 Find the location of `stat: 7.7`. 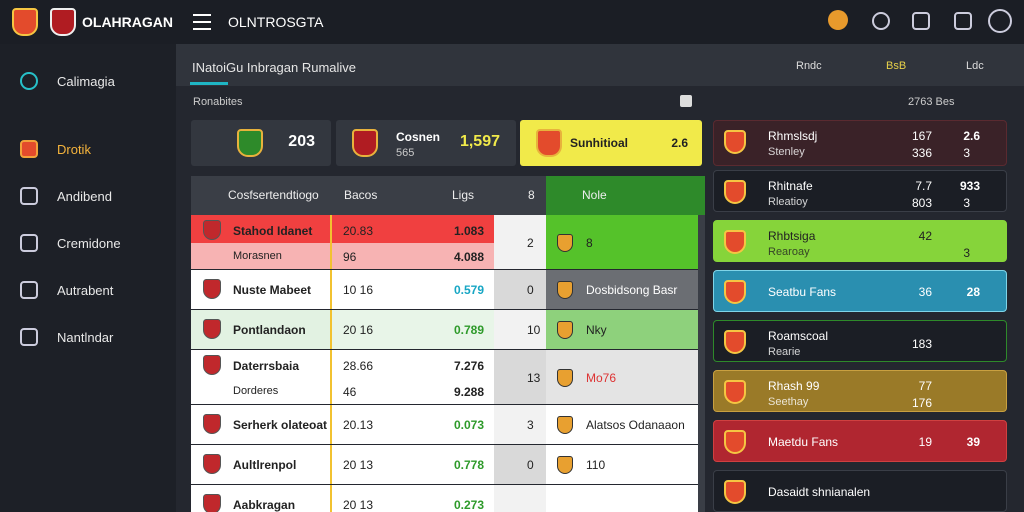

stat: 7.7 is located at coordinates (923, 186).